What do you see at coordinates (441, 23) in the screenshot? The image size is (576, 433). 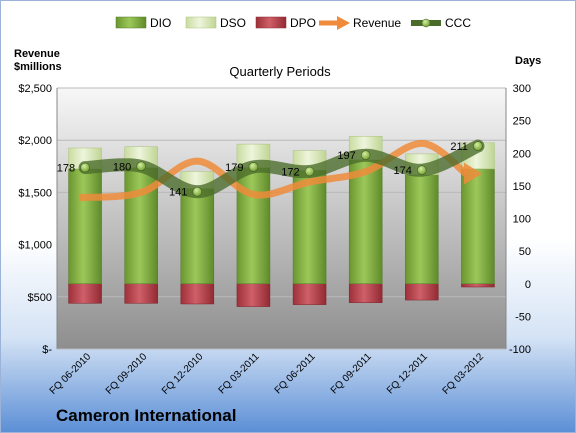 I see `legend-item-ccc: CCC` at bounding box center [441, 23].